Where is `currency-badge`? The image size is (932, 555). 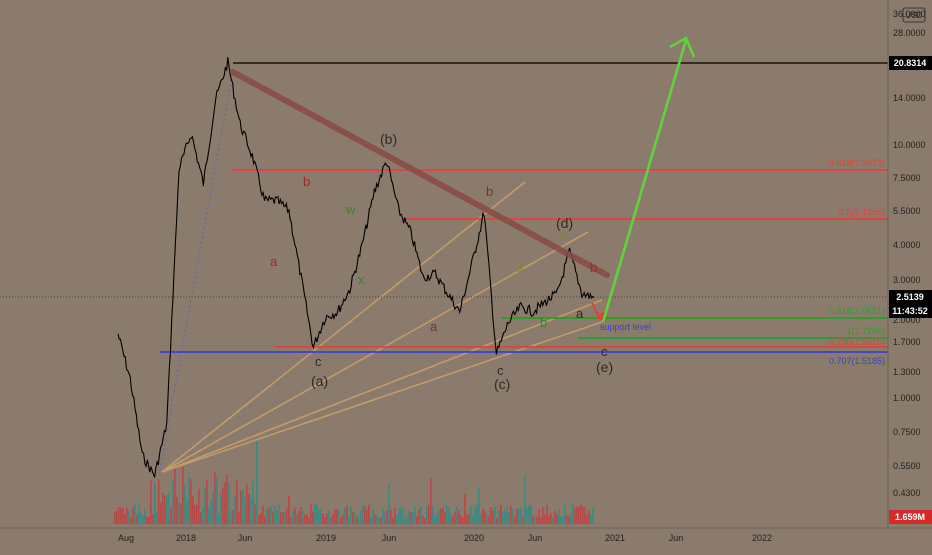 currency-badge is located at coordinates (914, 15).